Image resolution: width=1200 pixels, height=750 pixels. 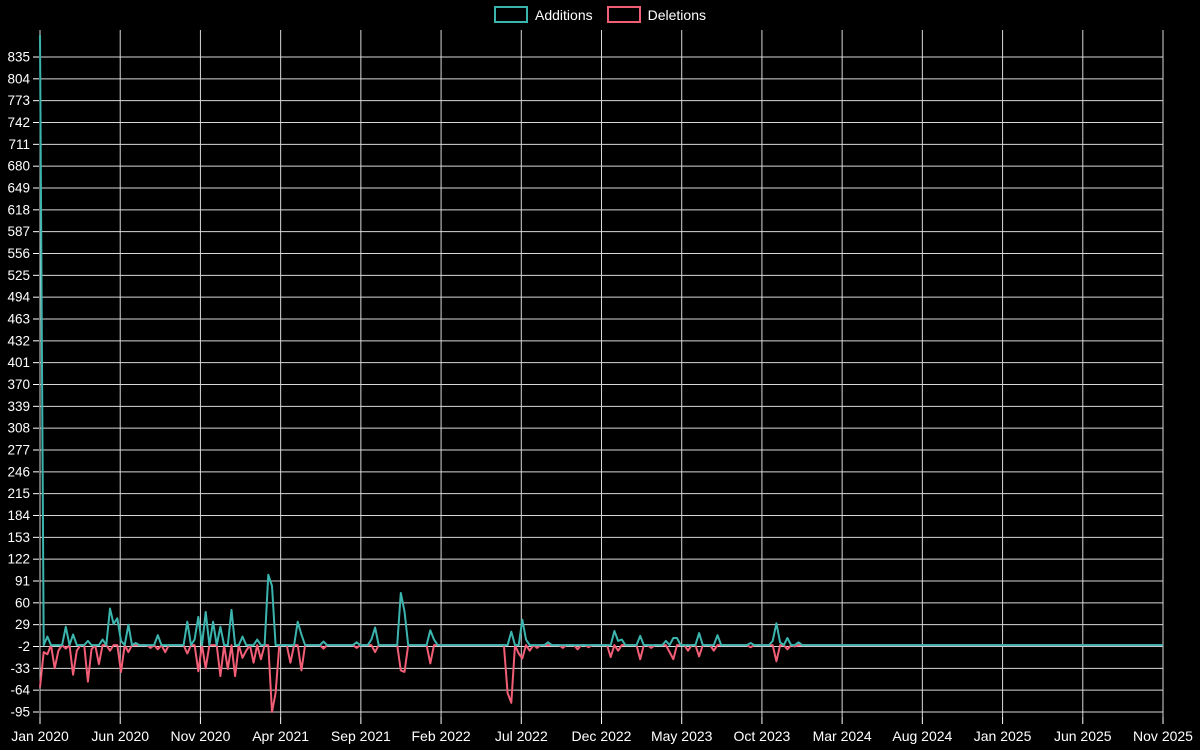 I want to click on y-tick-label: 742, so click(x=18, y=122).